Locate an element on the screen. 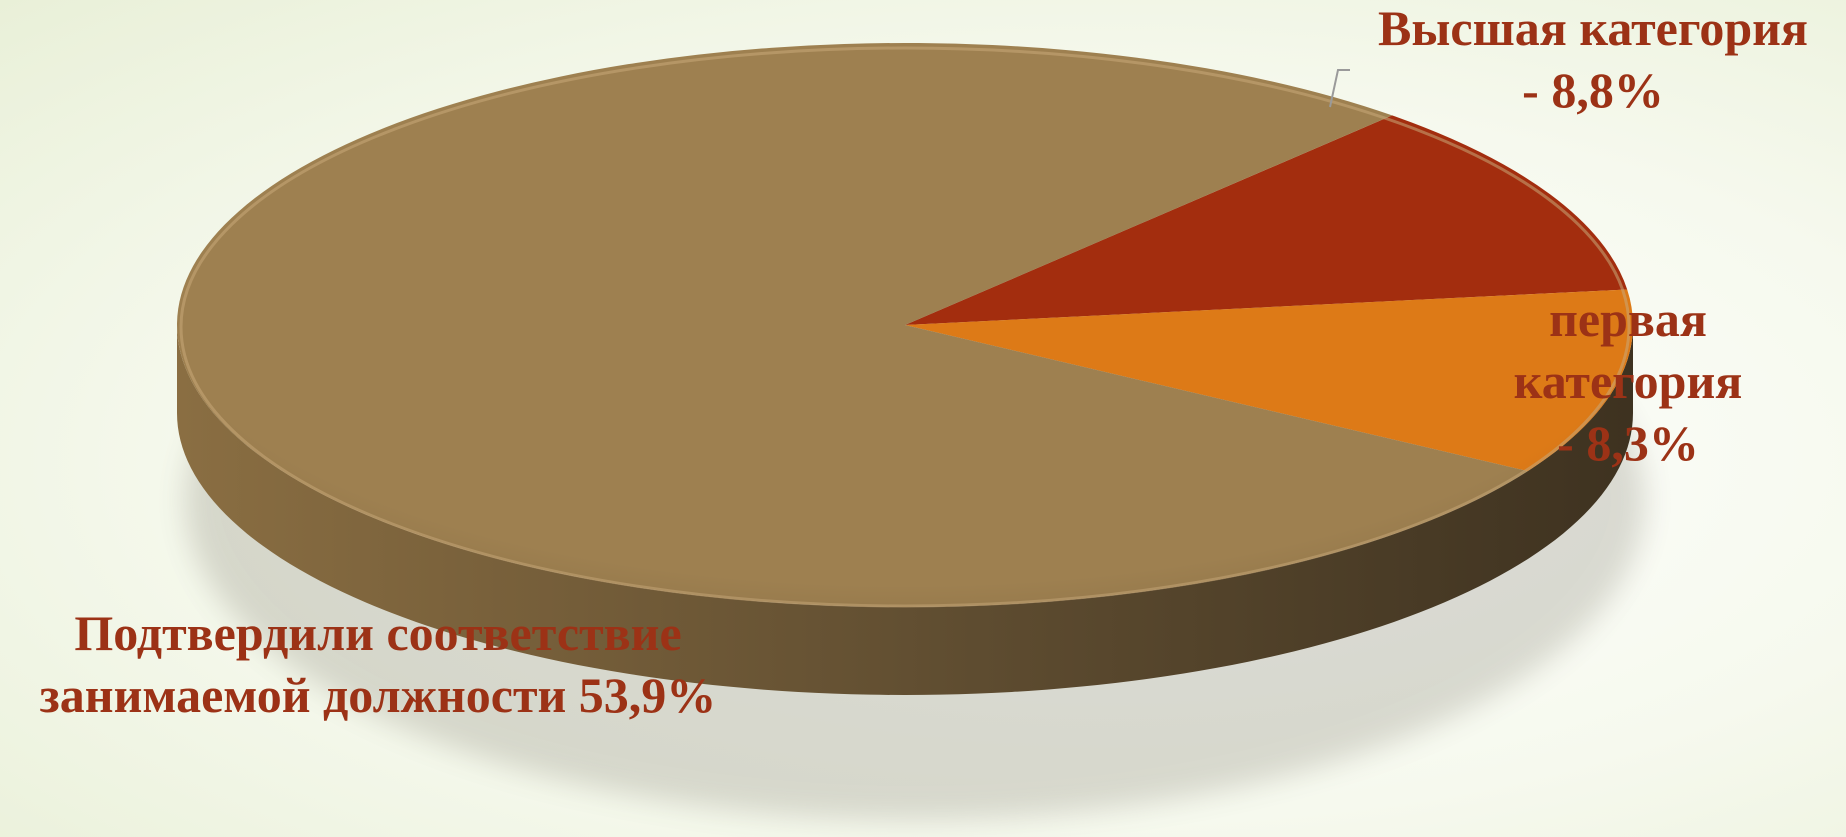 The width and height of the screenshot is (1846, 837). label-line: Подтвердили соответствие is located at coordinates (377, 633).